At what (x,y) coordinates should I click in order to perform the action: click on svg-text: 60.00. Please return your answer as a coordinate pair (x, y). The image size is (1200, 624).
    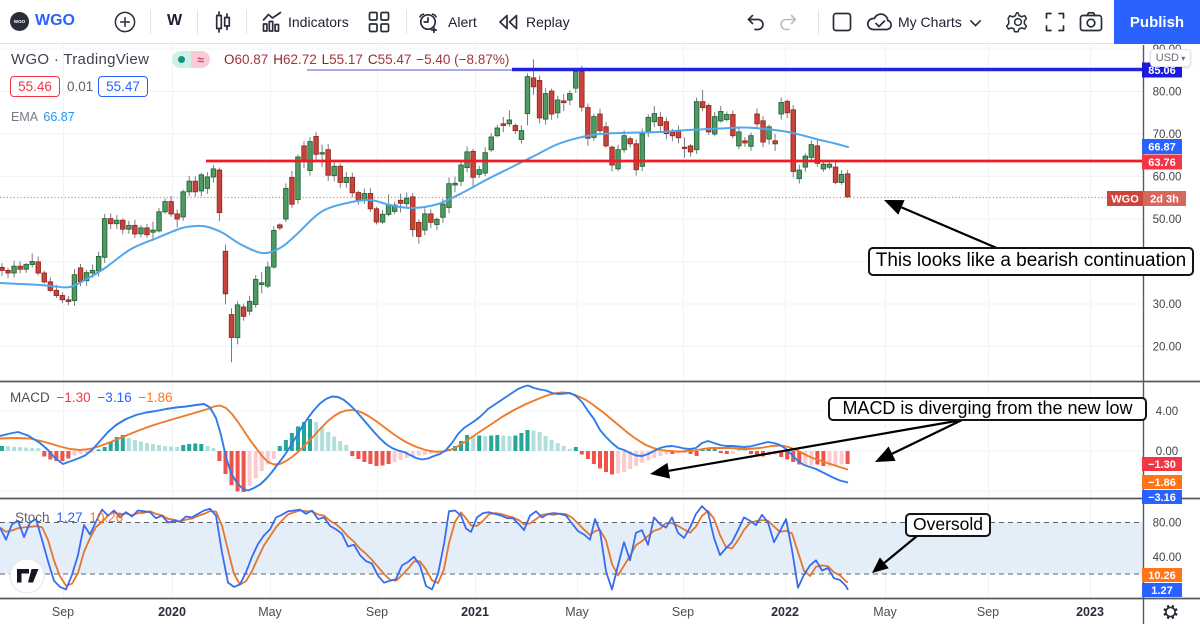
    Looking at the image, I should click on (1167, 178).